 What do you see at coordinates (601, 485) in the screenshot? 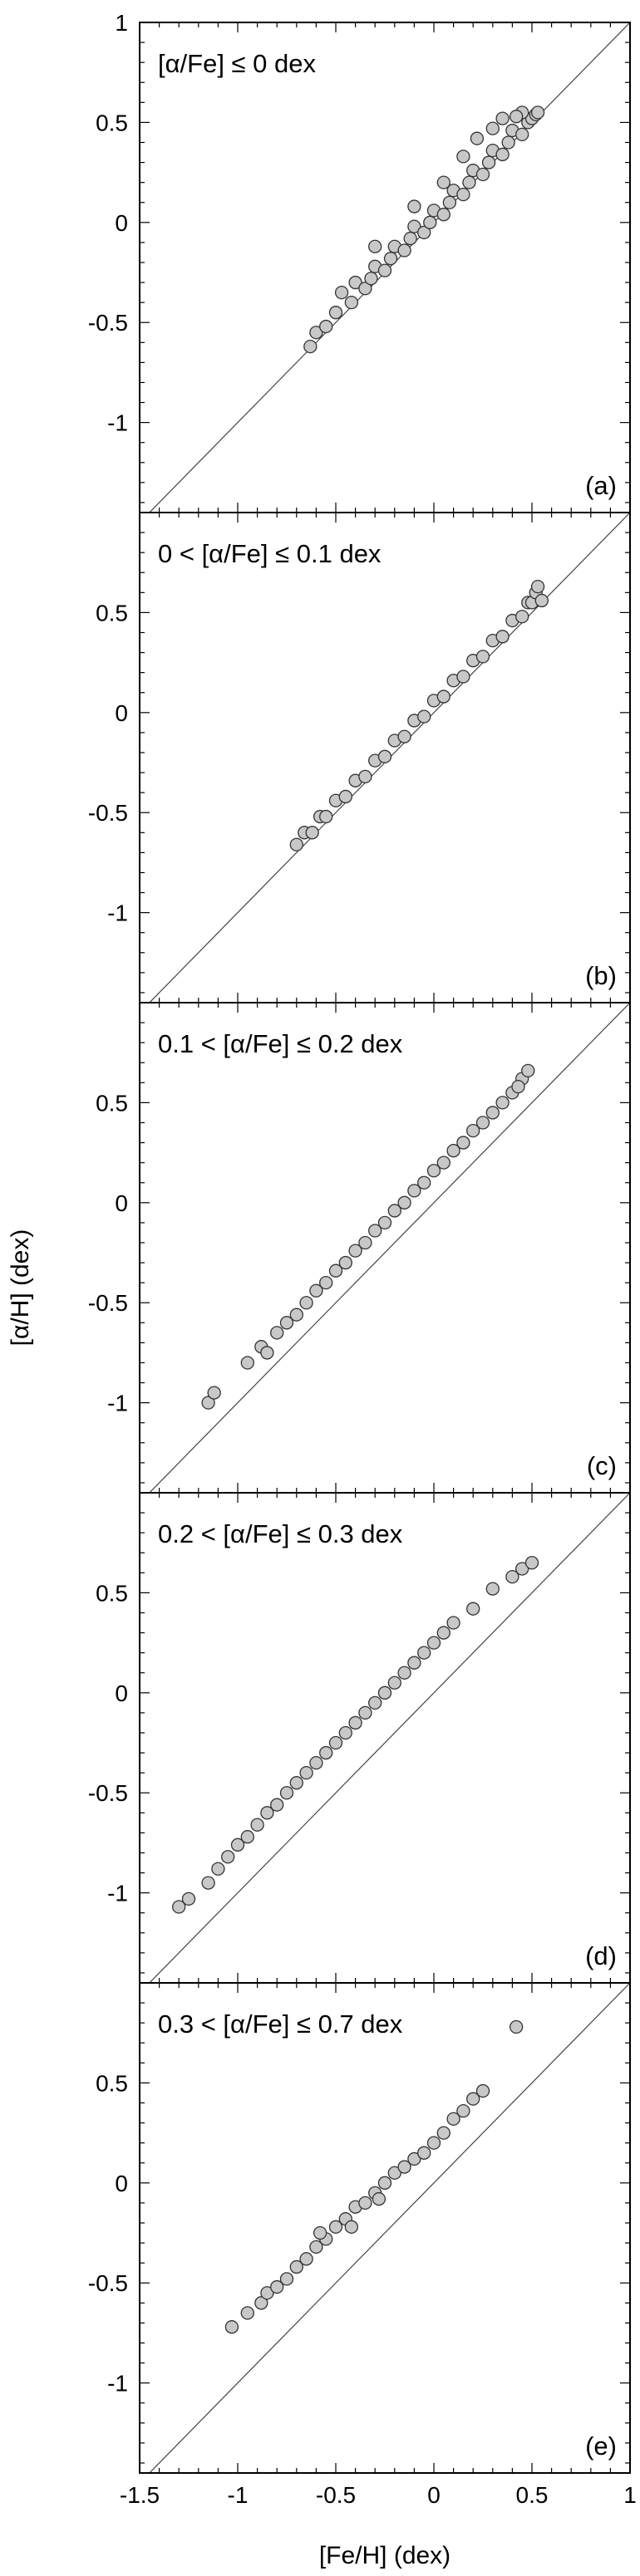
I see `panel-label: (a)` at bounding box center [601, 485].